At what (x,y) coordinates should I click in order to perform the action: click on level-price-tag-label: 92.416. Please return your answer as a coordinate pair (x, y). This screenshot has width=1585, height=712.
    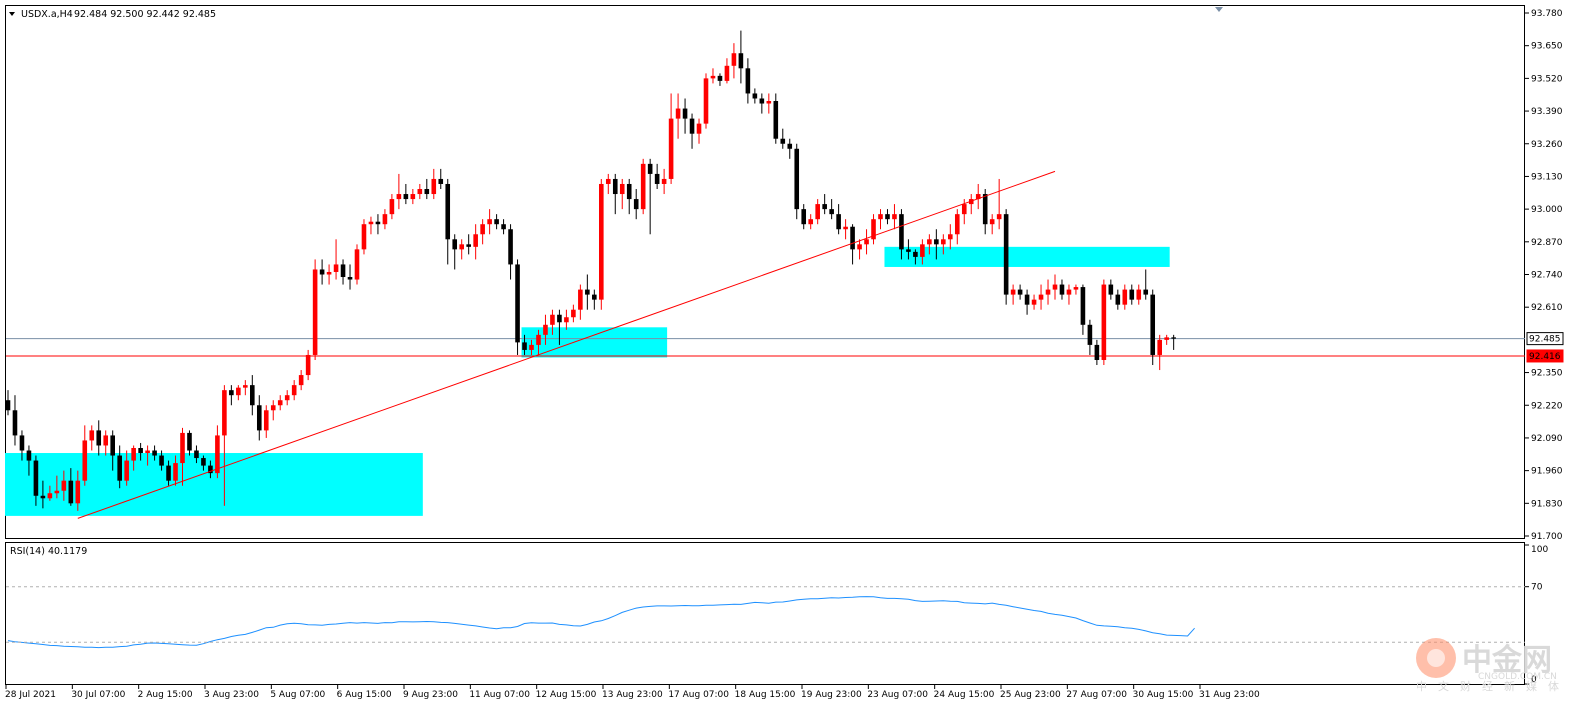
    Looking at the image, I should click on (1545, 357).